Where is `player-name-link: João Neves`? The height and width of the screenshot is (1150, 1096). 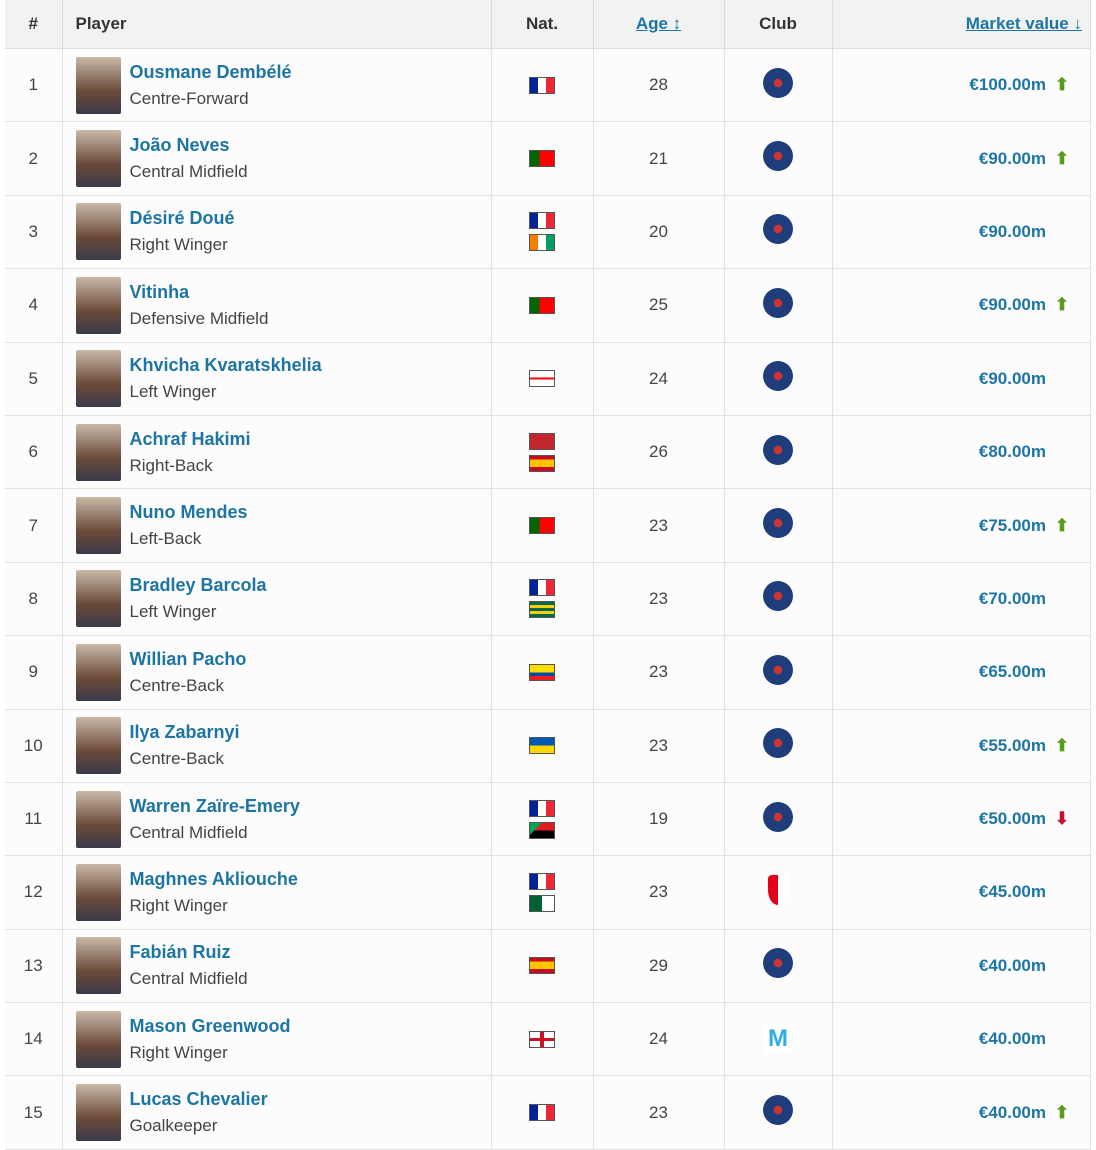 player-name-link: João Neves is located at coordinates (179, 145).